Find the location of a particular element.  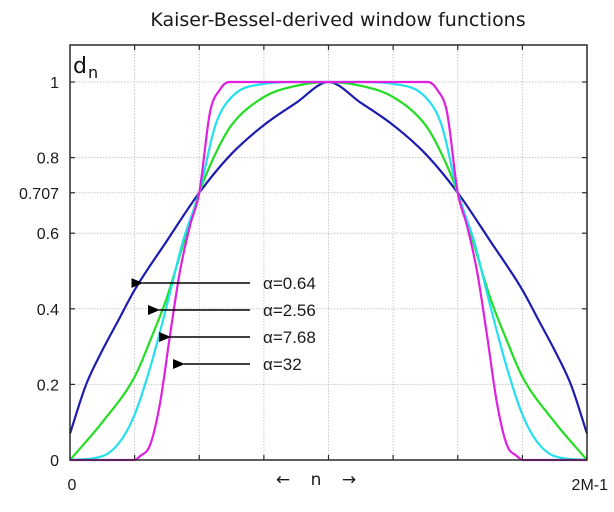

x-tick-label: 2M-1 is located at coordinates (590, 485).